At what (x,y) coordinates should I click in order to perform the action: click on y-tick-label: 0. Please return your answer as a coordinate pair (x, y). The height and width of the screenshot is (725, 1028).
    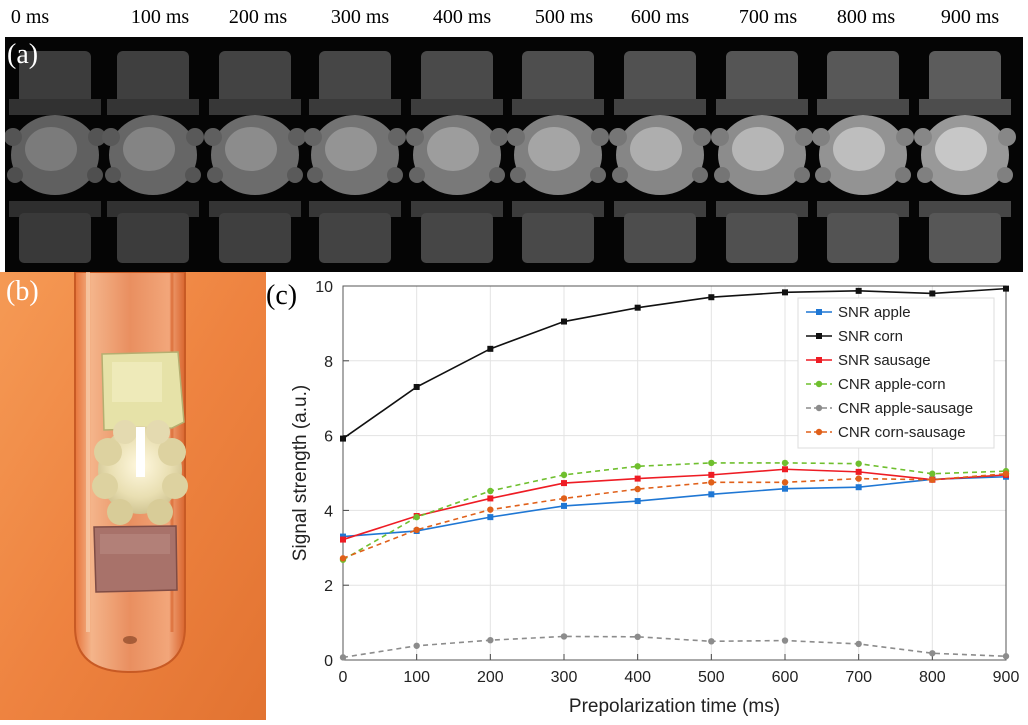
    Looking at the image, I should click on (328, 661).